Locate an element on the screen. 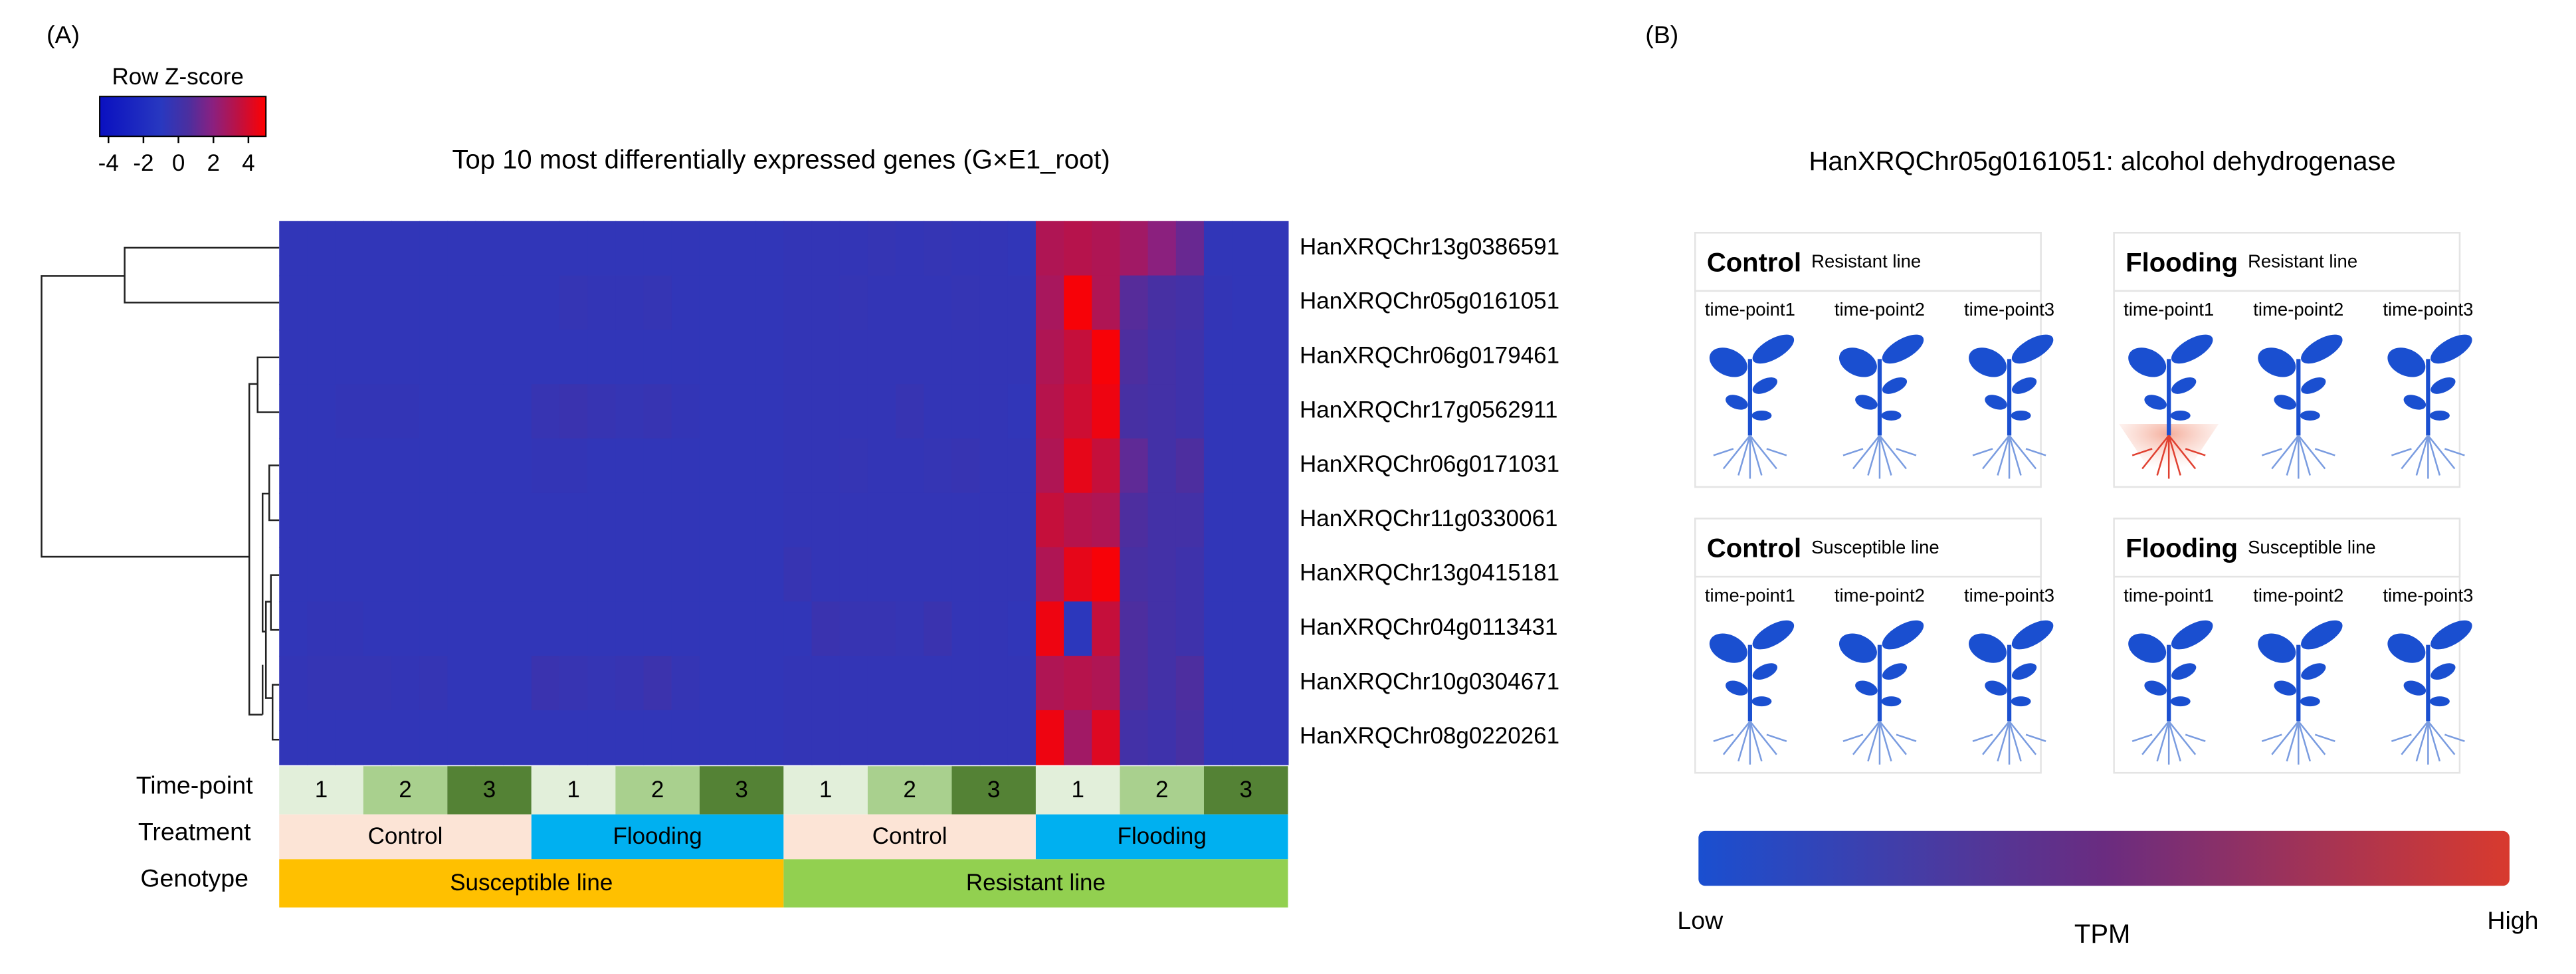 This screenshot has height=974, width=2576. legend-tick-label: -4 is located at coordinates (109, 163).